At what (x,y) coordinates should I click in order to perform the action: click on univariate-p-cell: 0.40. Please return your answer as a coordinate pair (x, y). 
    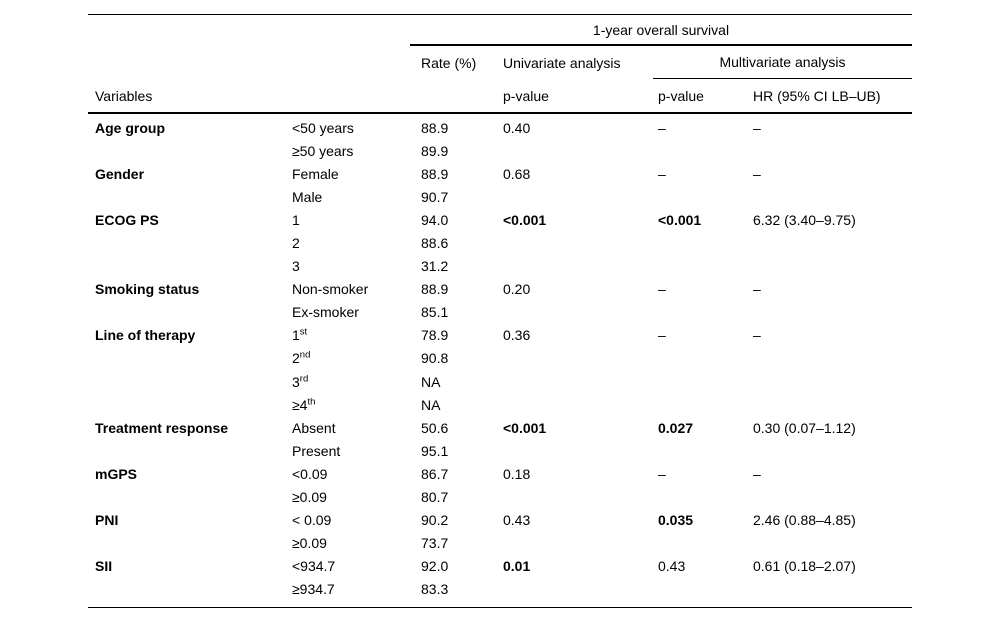
    Looking at the image, I should click on (576, 128).